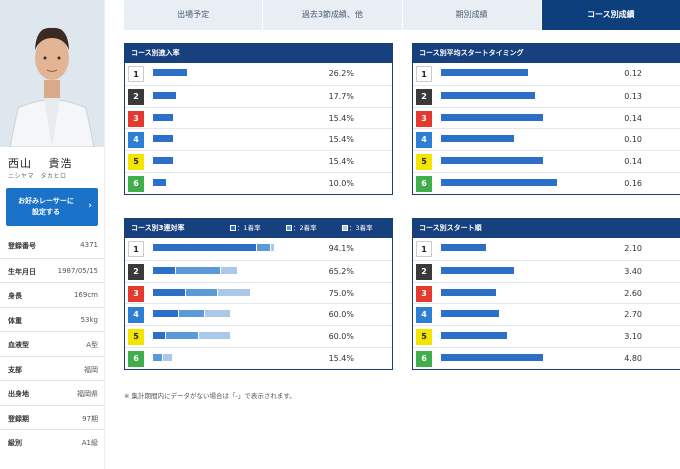 This screenshot has height=469, width=680. I want to click on first-place-bar, so click(165, 314).